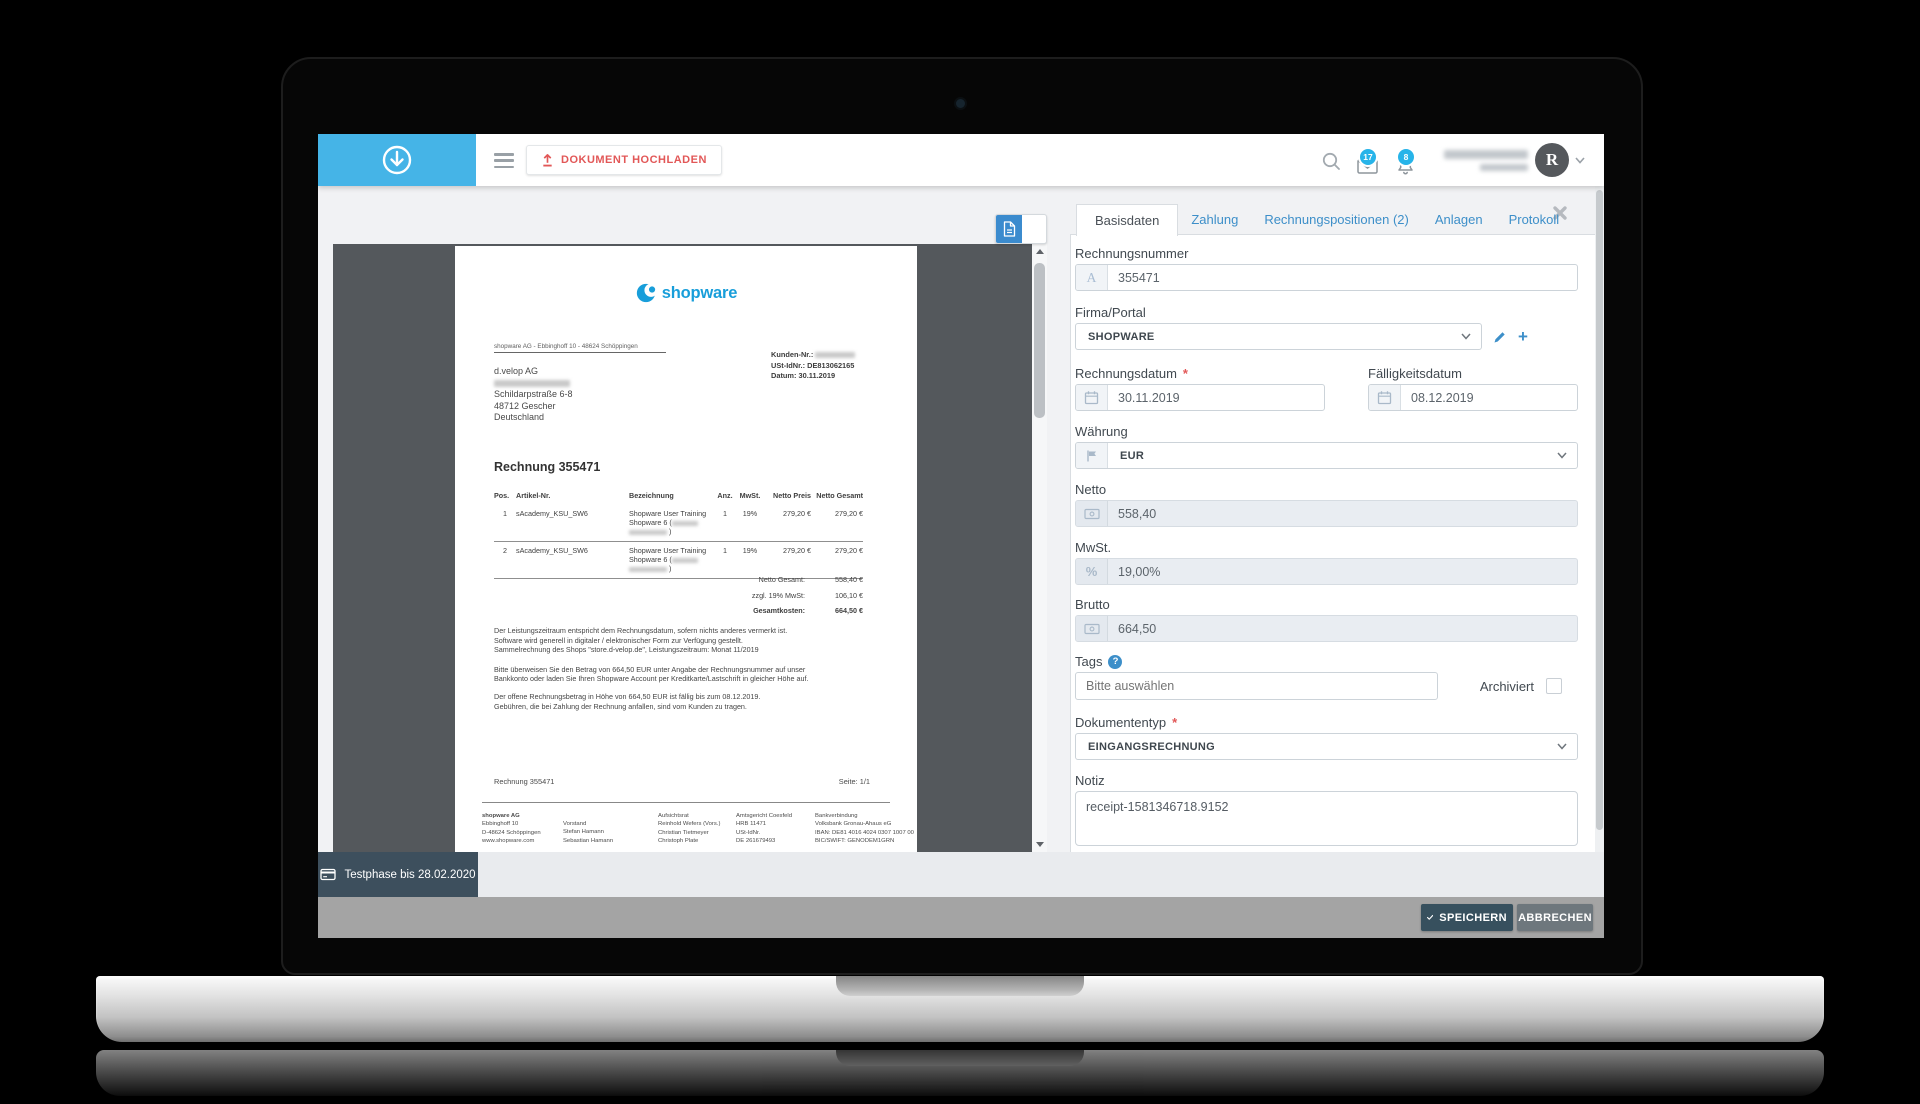  What do you see at coordinates (1278, 336) in the screenshot?
I see `firma-select: SHOPWARE` at bounding box center [1278, 336].